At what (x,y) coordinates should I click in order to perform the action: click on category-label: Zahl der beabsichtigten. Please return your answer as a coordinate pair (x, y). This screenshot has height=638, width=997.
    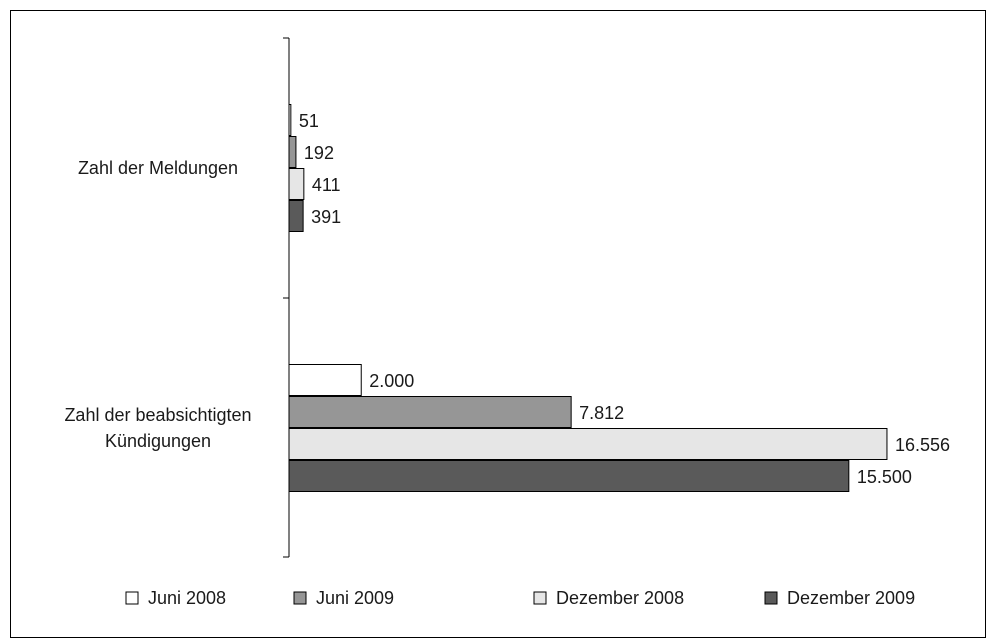
    Looking at the image, I should click on (157, 415).